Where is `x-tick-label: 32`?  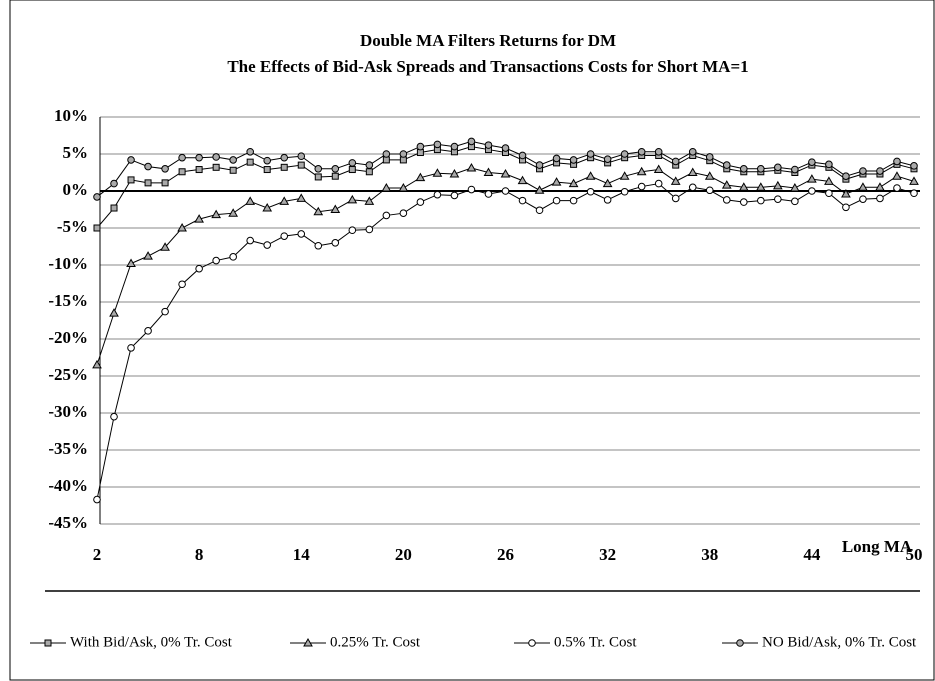
x-tick-label: 32 is located at coordinates (607, 554).